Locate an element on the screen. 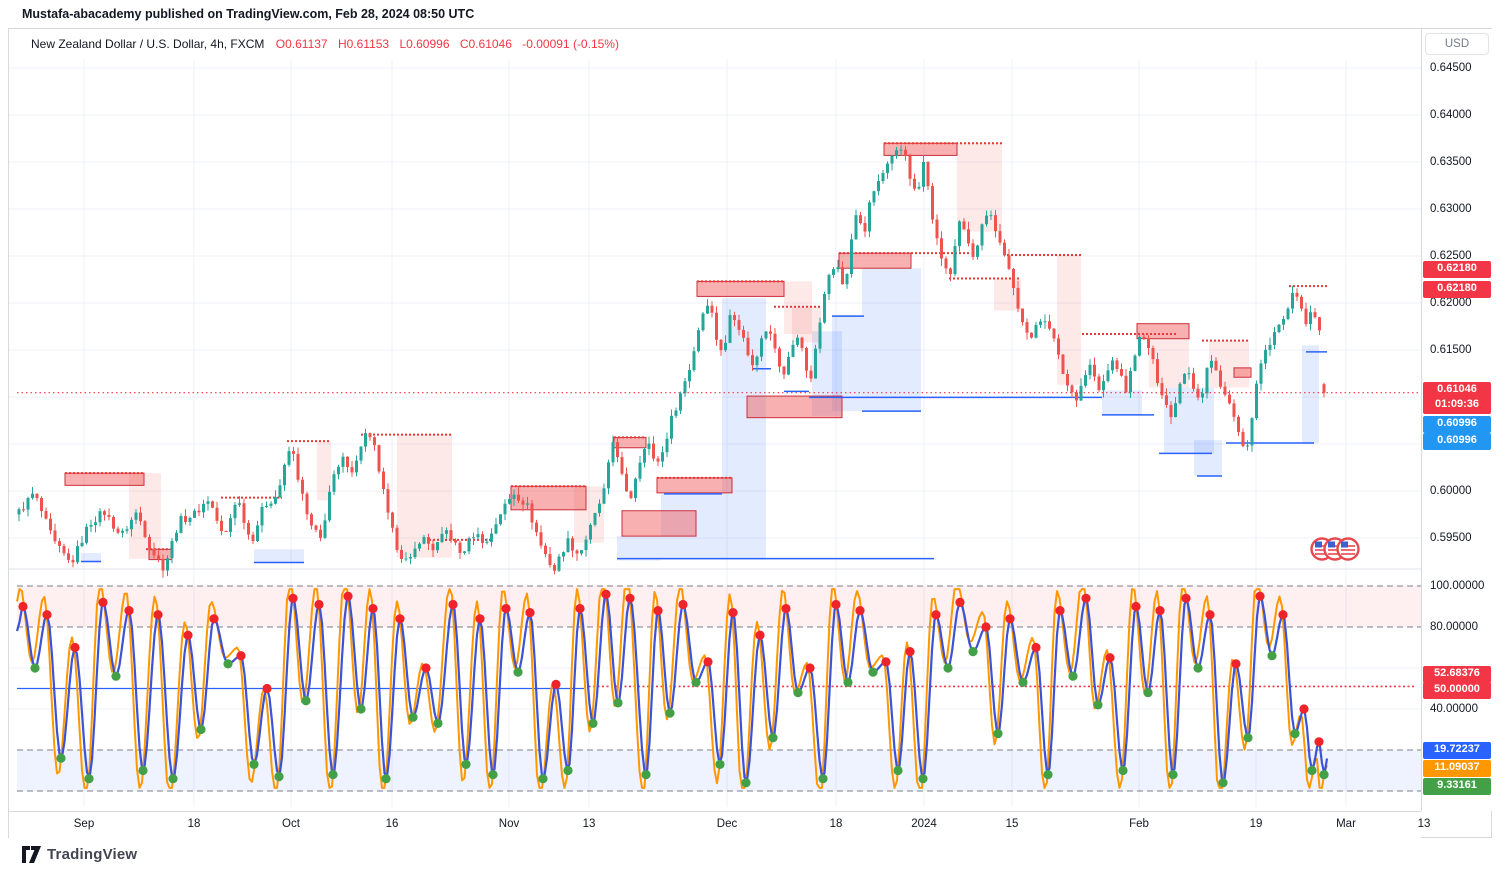 Image resolution: width=1500 pixels, height=874 pixels. fxcm-logo is located at coordinates (1335, 549).